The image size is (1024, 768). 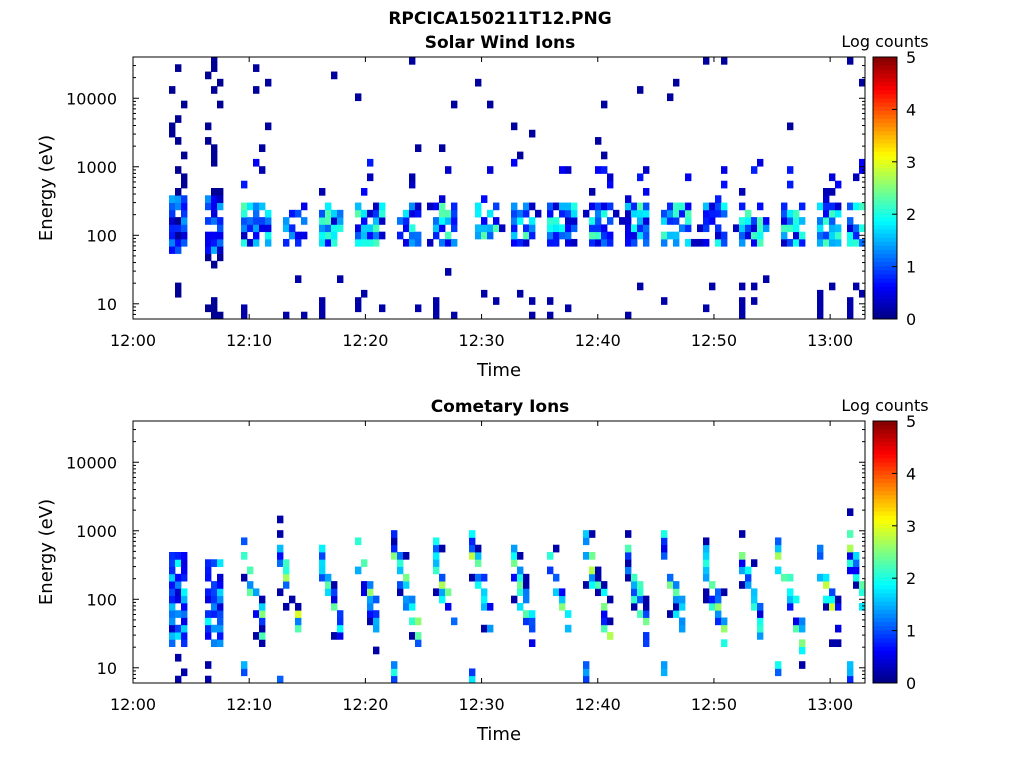 What do you see at coordinates (96, 167) in the screenshot?
I see `y-tick-label: 1000` at bounding box center [96, 167].